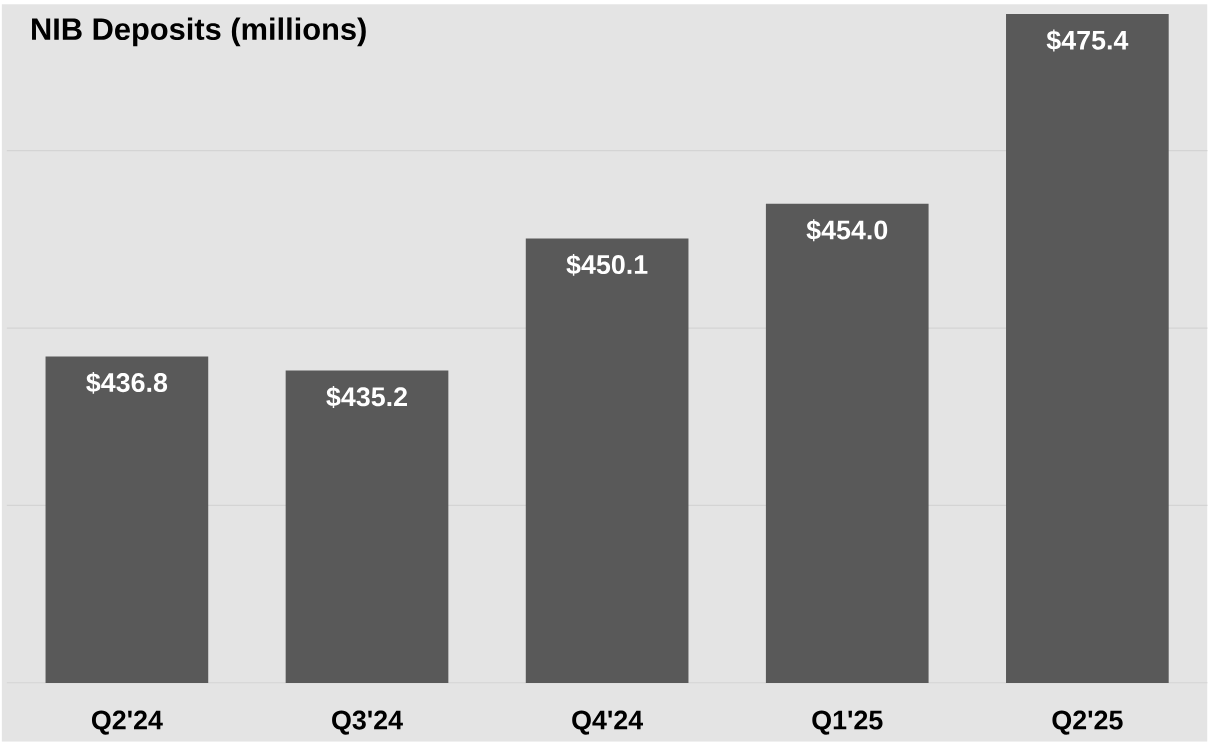  What do you see at coordinates (1087, 40) in the screenshot?
I see `data-label: $475.4` at bounding box center [1087, 40].